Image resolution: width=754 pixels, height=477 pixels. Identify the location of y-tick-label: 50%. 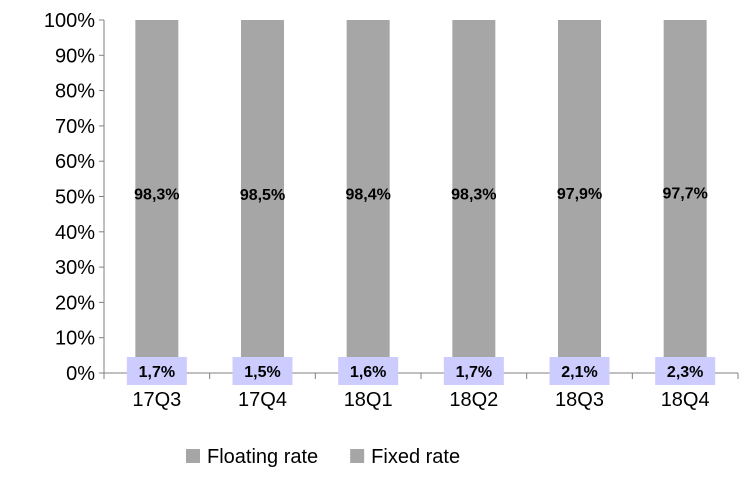
(75, 198).